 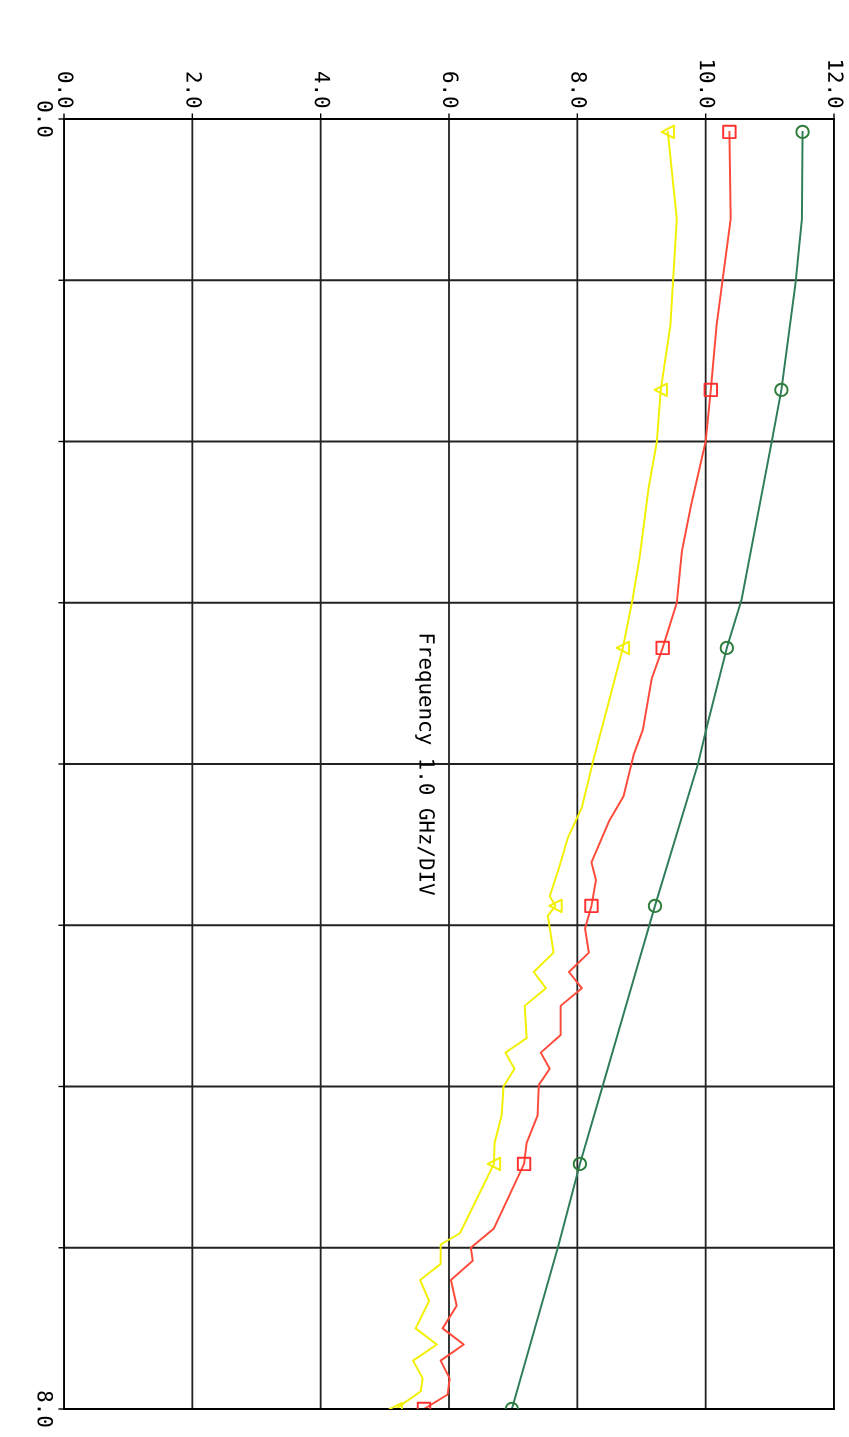 I want to click on y-axis-title: Frequency 1.0 GHz/DIV, so click(x=425, y=765).